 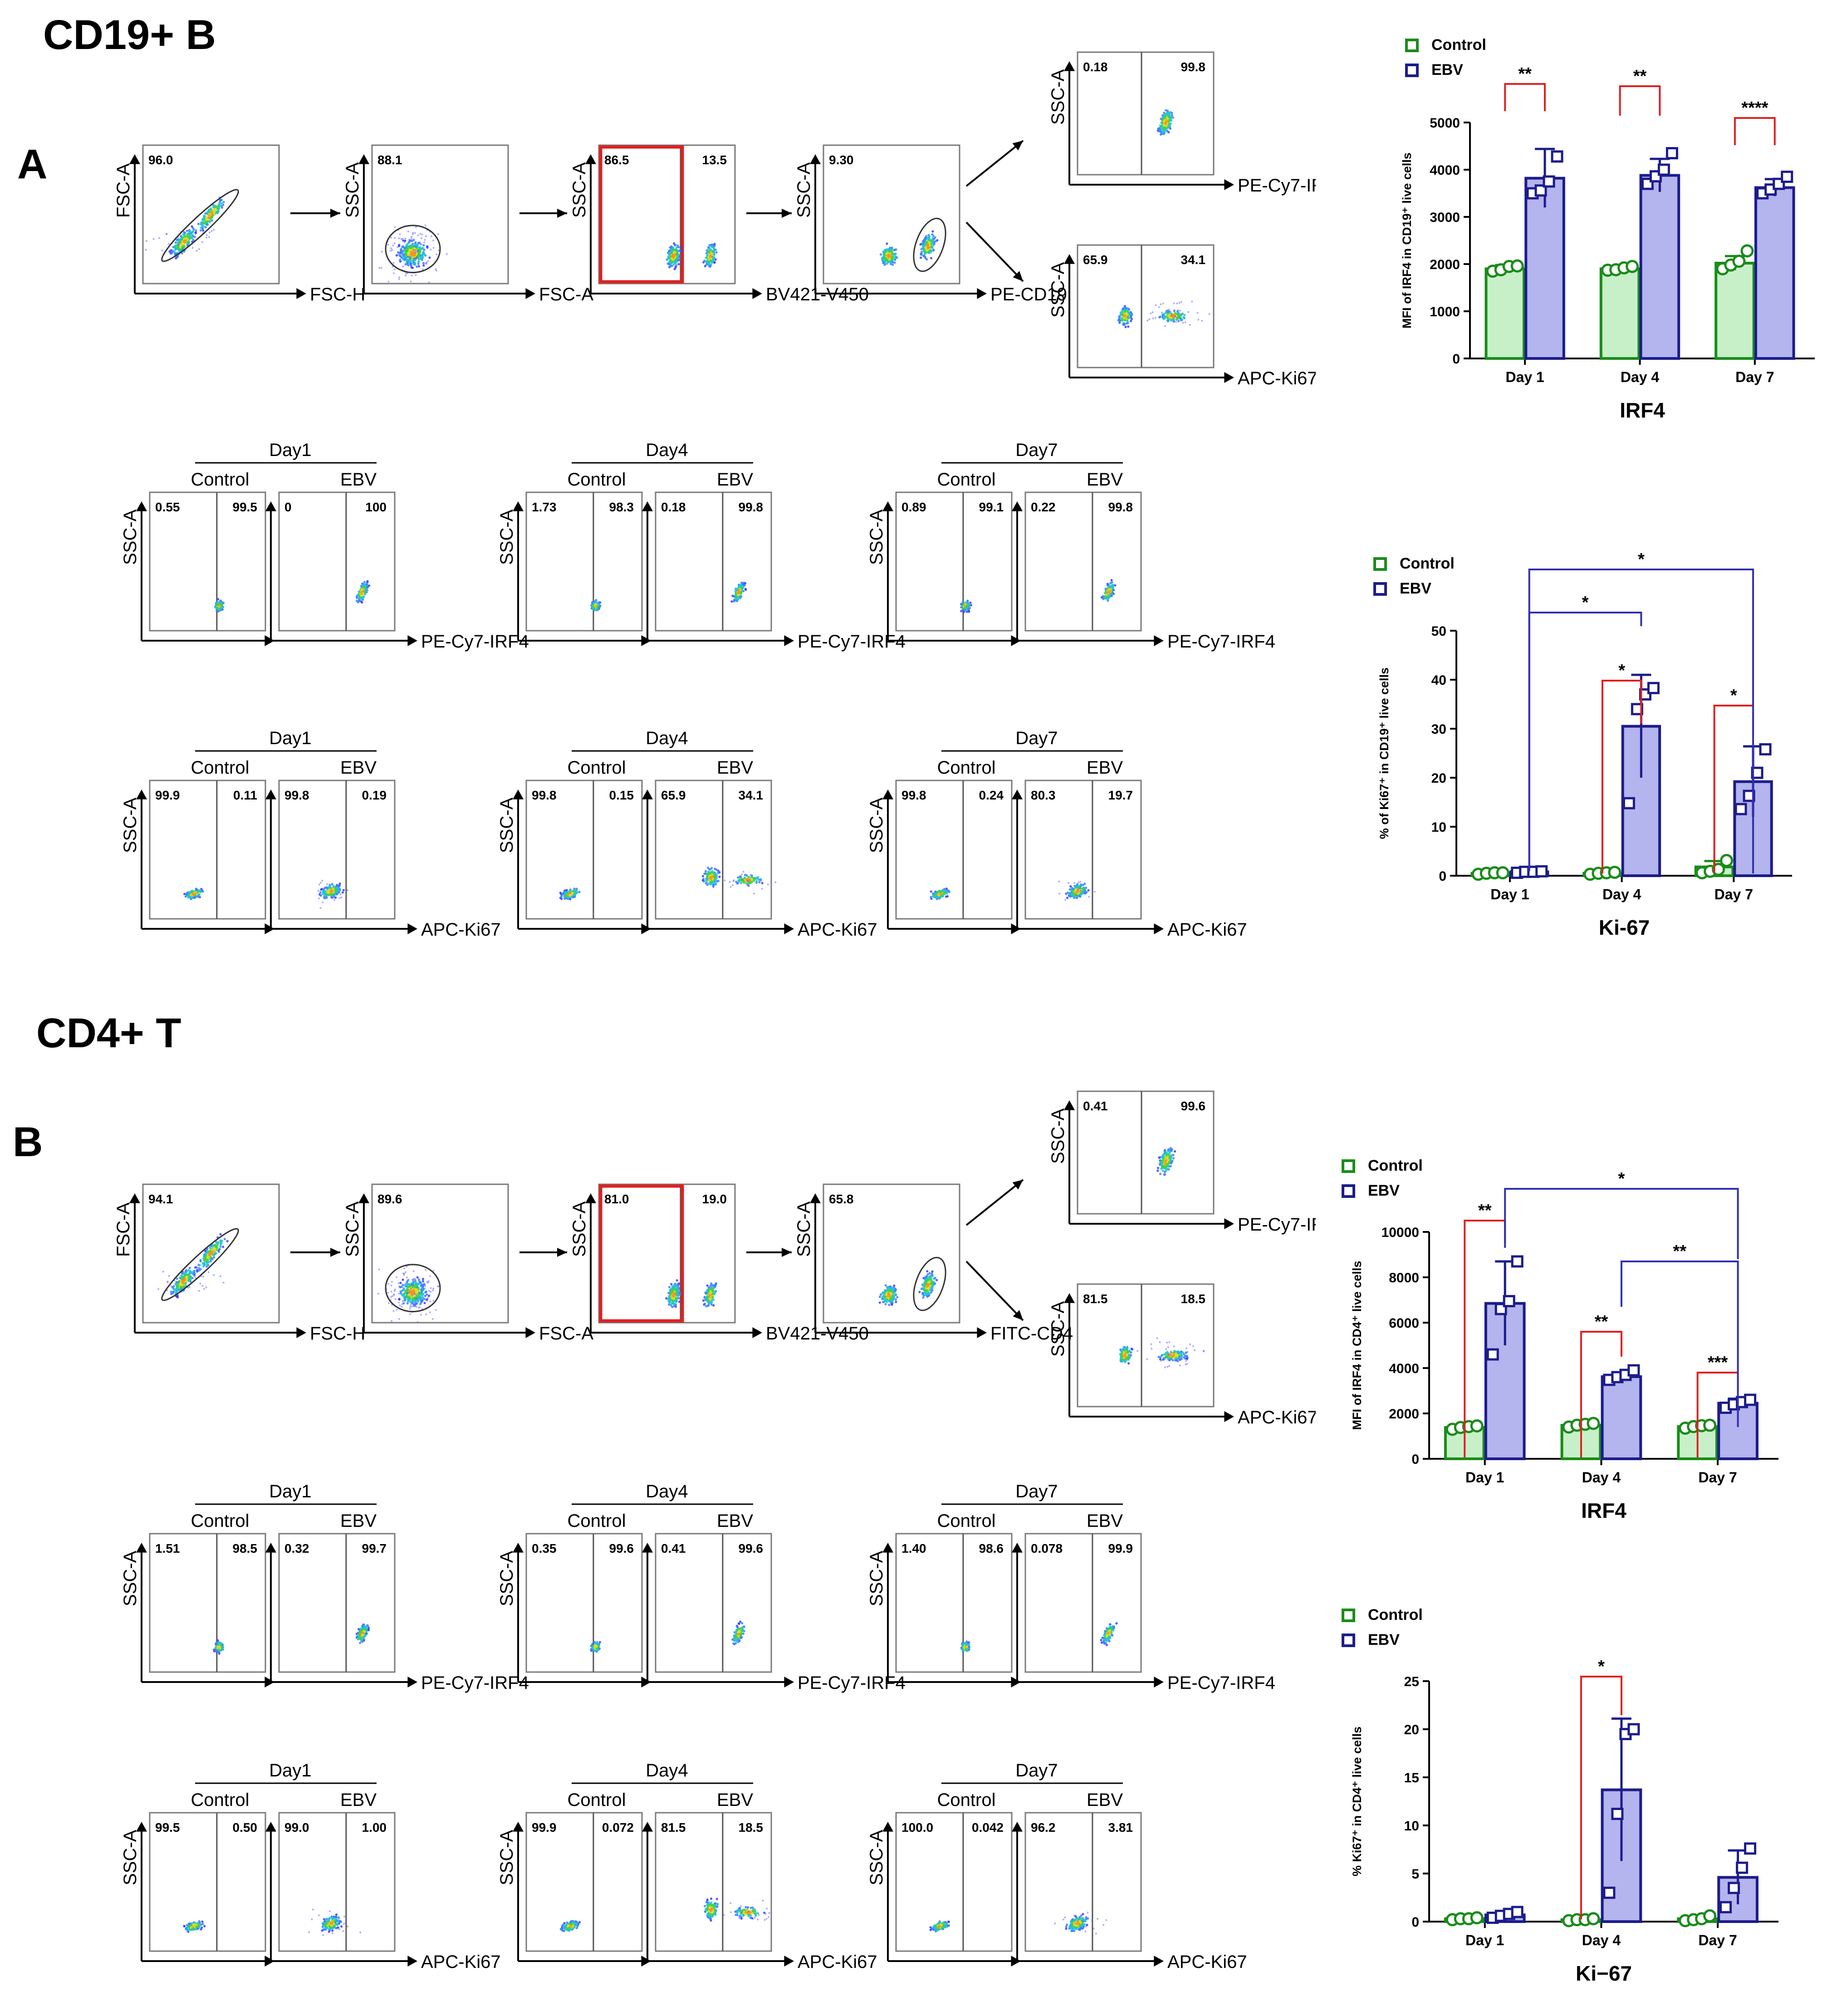 I want to click on gate-percent: 88.1, so click(x=389, y=160).